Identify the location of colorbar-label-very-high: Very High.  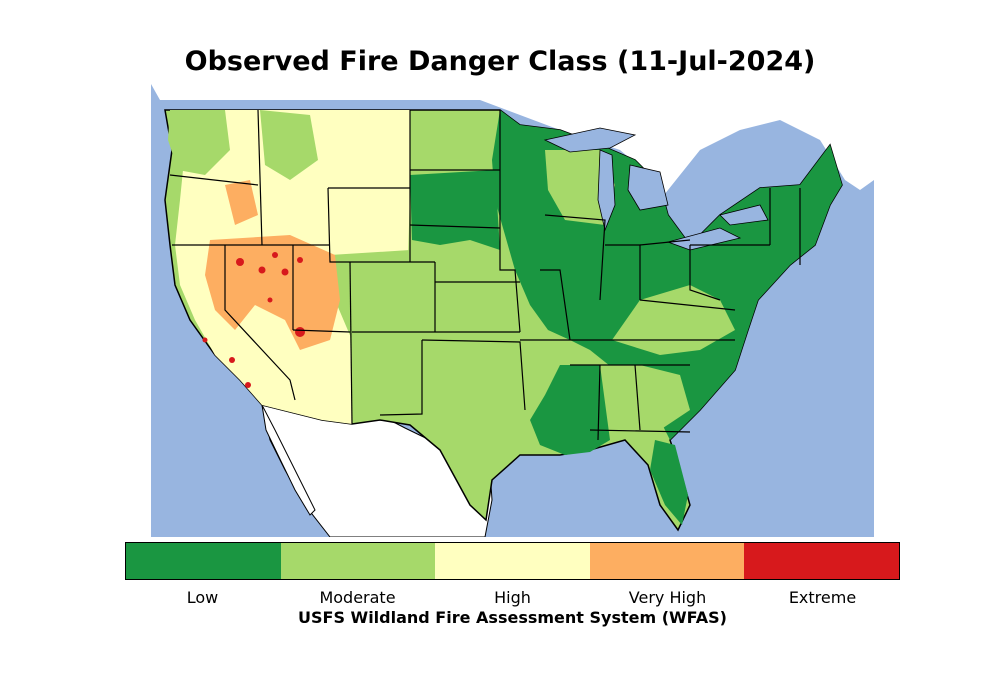
(667, 597).